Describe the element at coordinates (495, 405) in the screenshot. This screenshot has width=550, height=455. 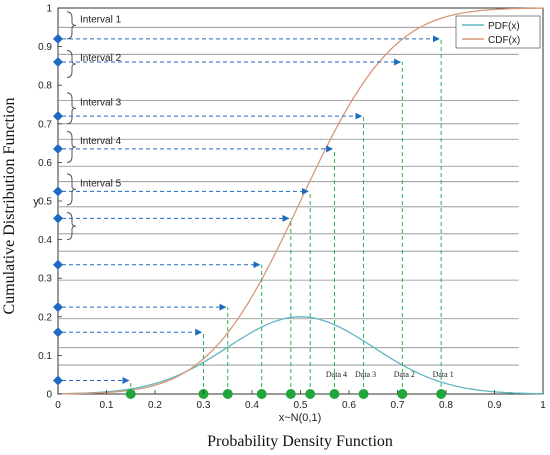
I see `x-tick-label: 0.9` at that location.